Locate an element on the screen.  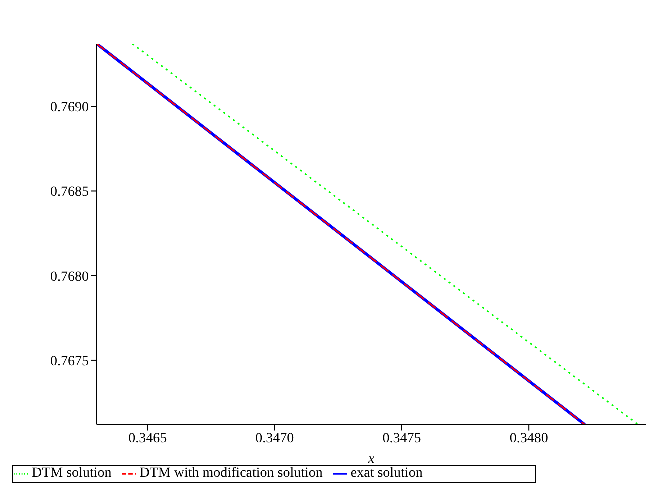
x-tick-label: 0.3465 is located at coordinates (148, 439).